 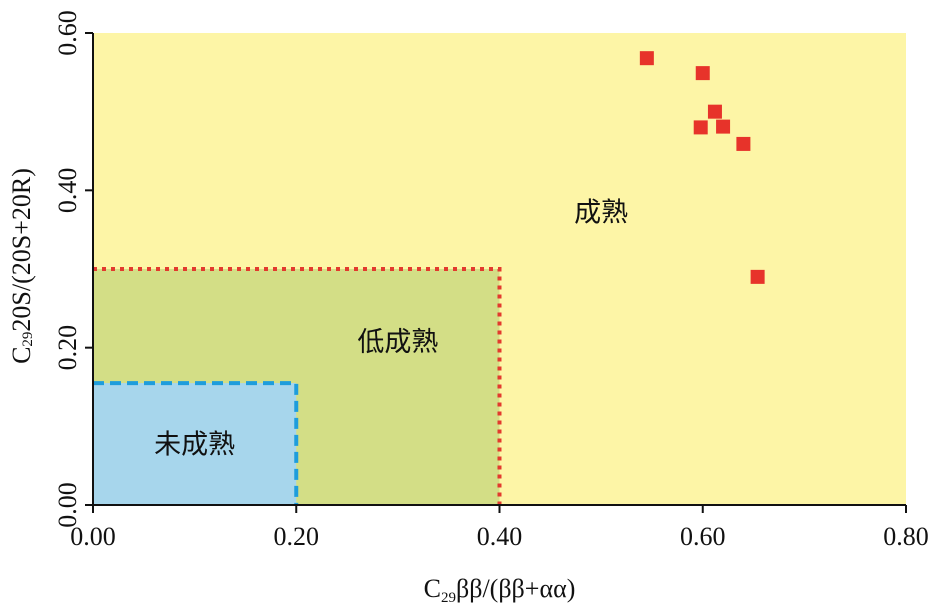 What do you see at coordinates (67, 33) in the screenshot?
I see `y-tick-label-3: 0.60` at bounding box center [67, 33].